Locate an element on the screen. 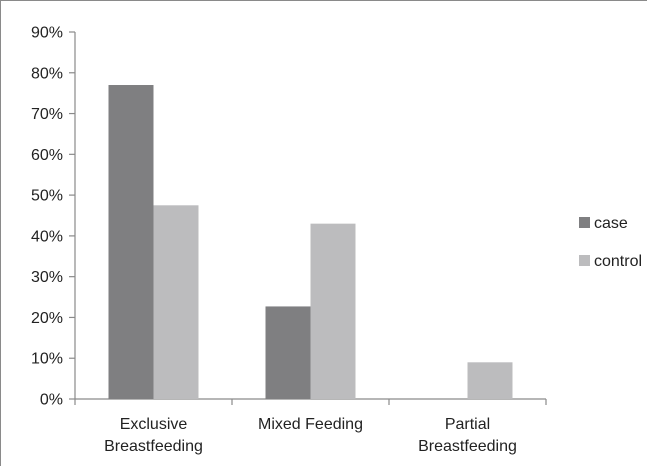  y-tick-label: 70% is located at coordinates (47, 114).